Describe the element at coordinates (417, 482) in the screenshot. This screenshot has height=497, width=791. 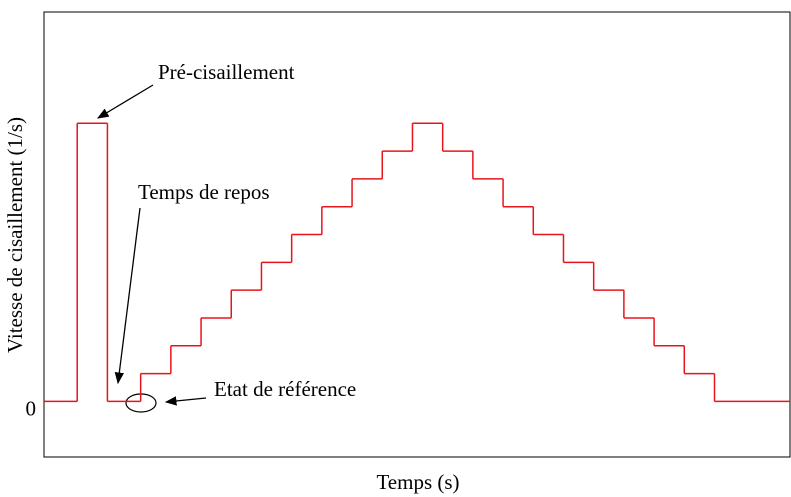
I see `x-axis-label: Temps (s)` at that location.